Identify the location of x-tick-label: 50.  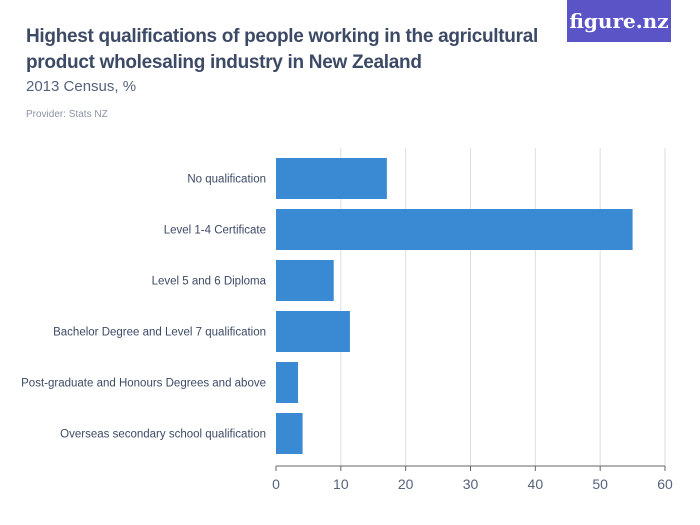
(600, 484).